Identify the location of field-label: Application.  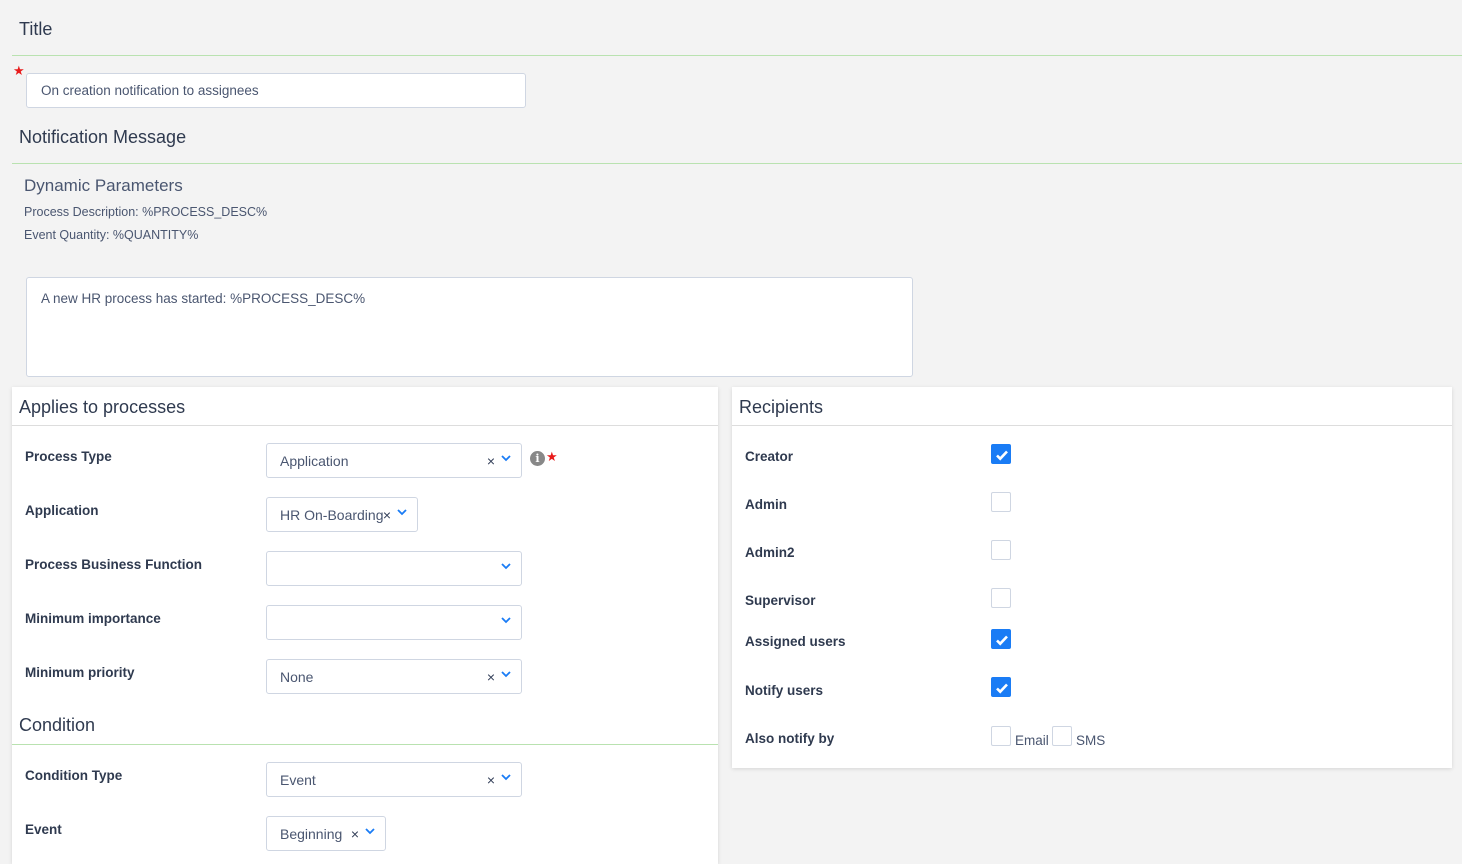
(62, 510).